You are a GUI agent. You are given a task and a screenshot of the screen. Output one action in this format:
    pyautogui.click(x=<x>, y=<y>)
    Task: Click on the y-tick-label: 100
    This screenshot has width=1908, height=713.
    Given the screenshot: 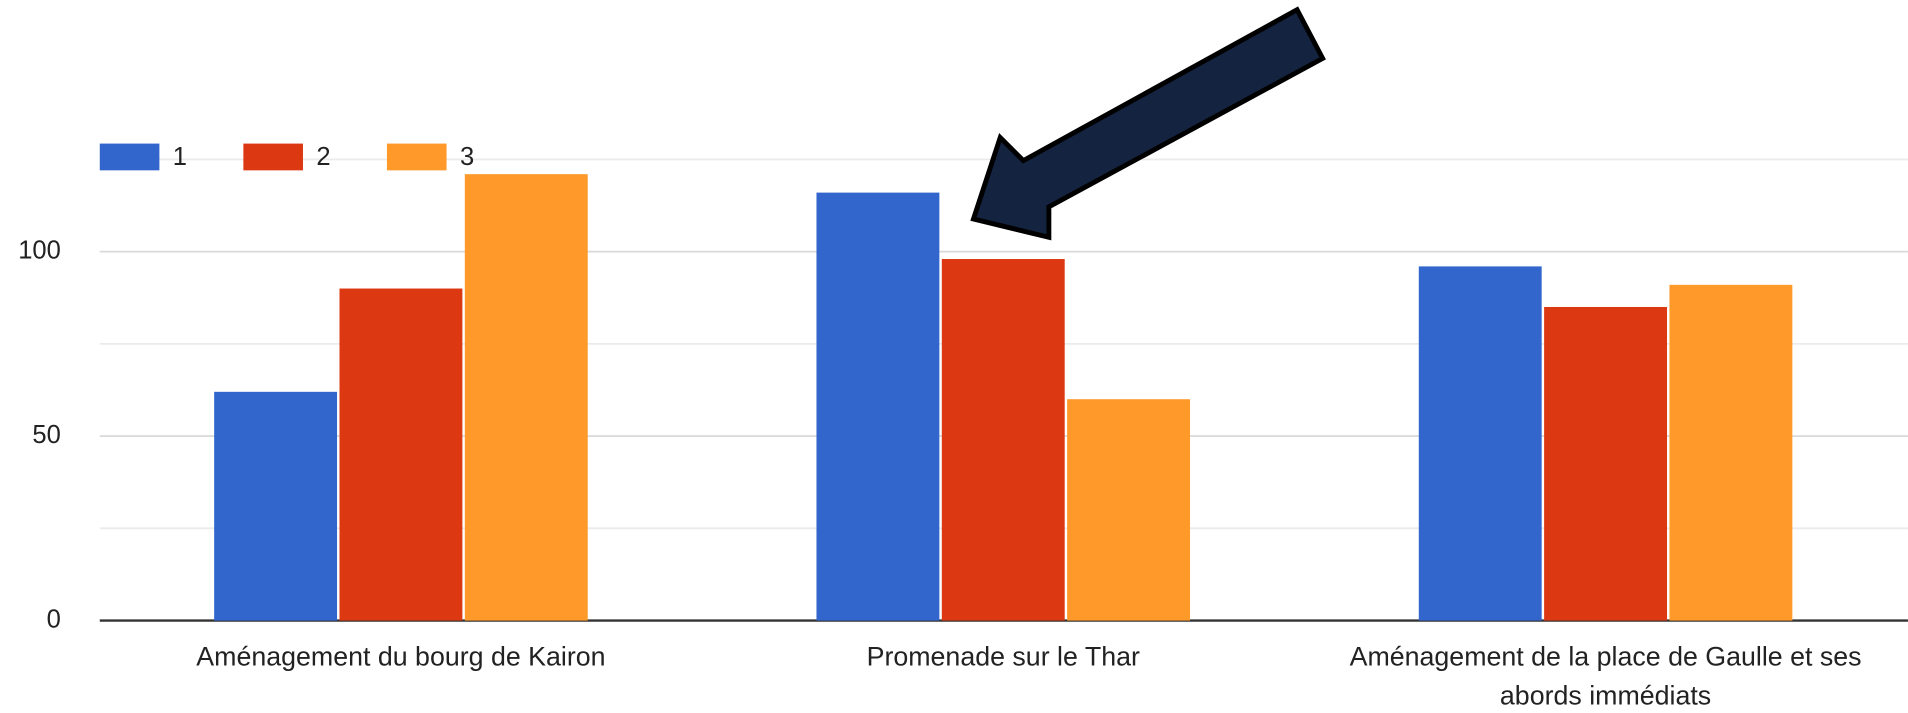 What is the action you would take?
    pyautogui.click(x=39, y=250)
    